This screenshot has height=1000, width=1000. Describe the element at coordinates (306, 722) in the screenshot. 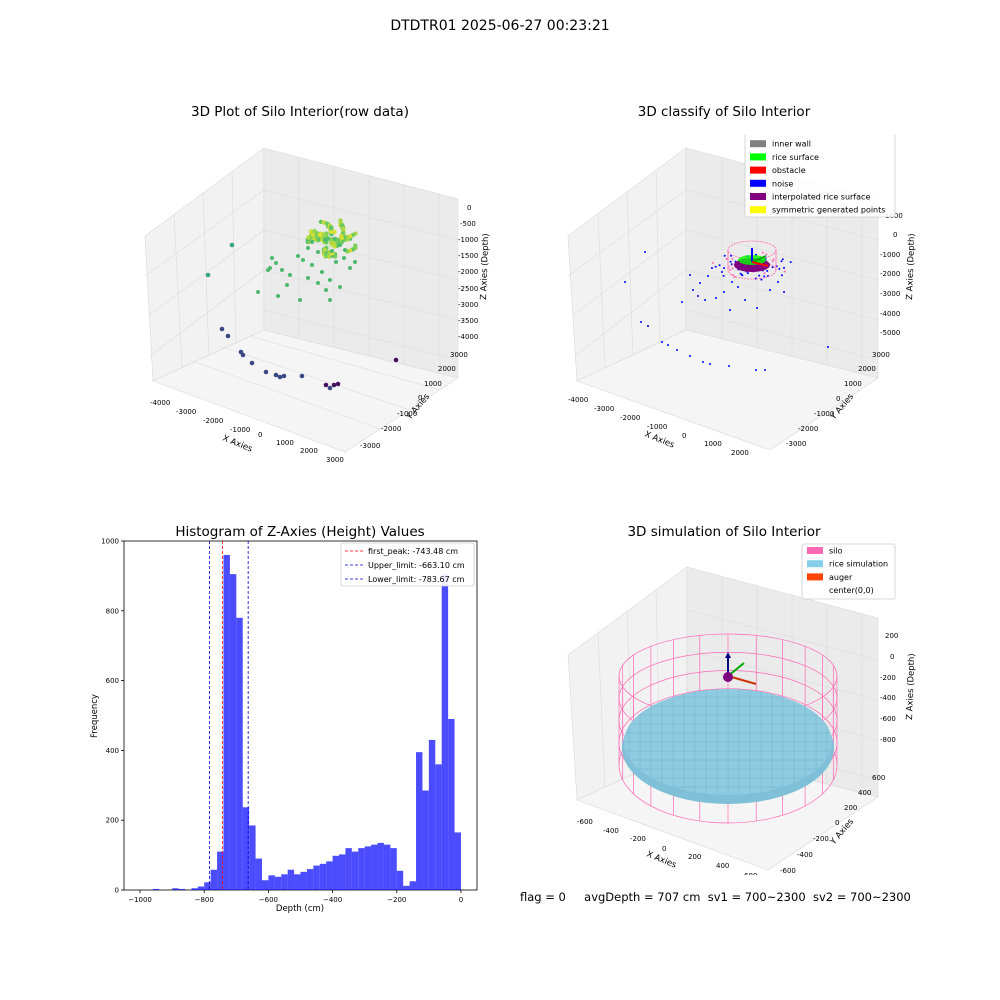

I see `histogram-bars` at that location.